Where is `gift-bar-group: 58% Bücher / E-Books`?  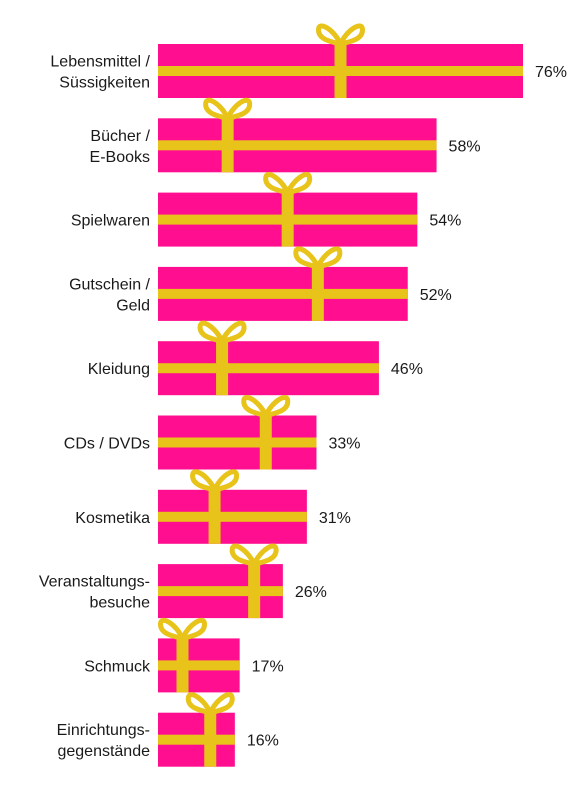
gift-bar-group: 58% Bücher / E-Books is located at coordinates (285, 135).